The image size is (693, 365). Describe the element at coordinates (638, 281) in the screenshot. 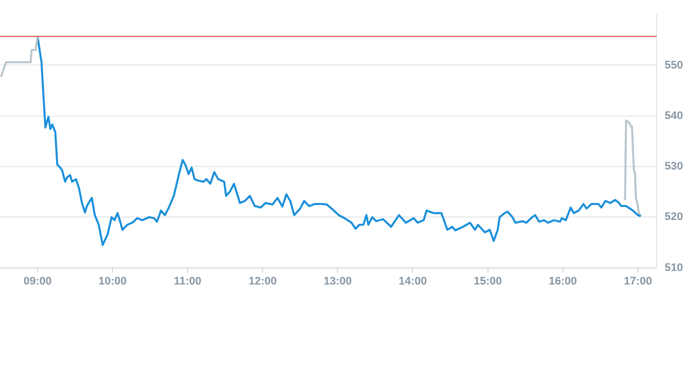

I see `x-tick-label: 17:00` at that location.